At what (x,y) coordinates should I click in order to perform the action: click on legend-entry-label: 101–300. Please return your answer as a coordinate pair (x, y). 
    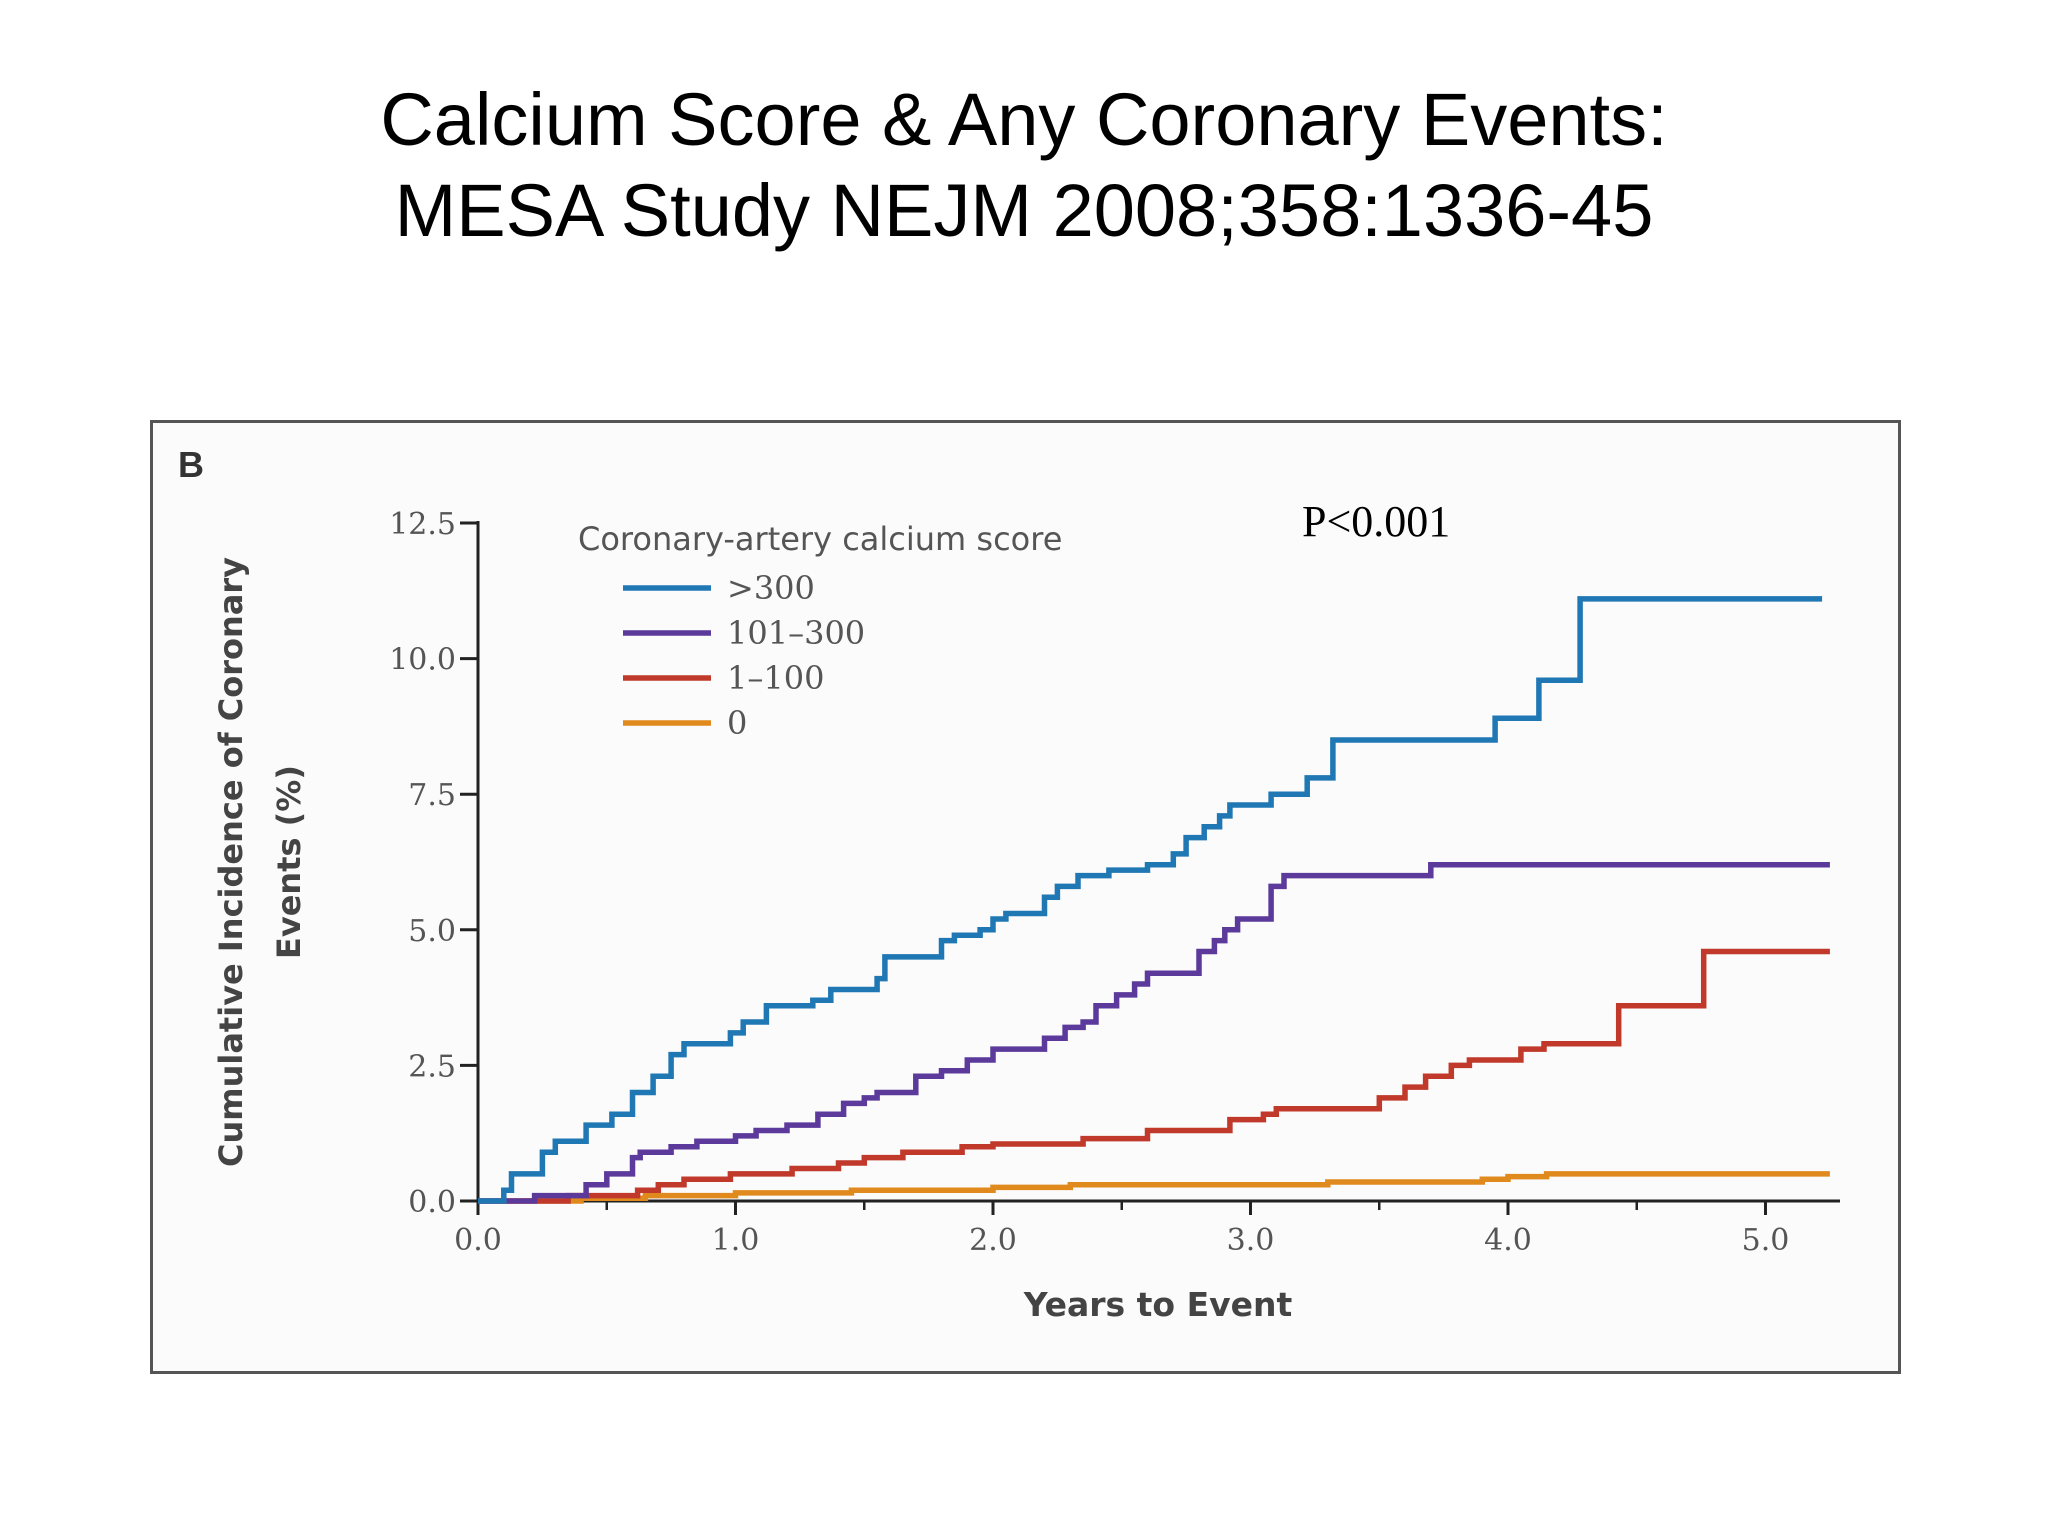
    Looking at the image, I should click on (796, 633).